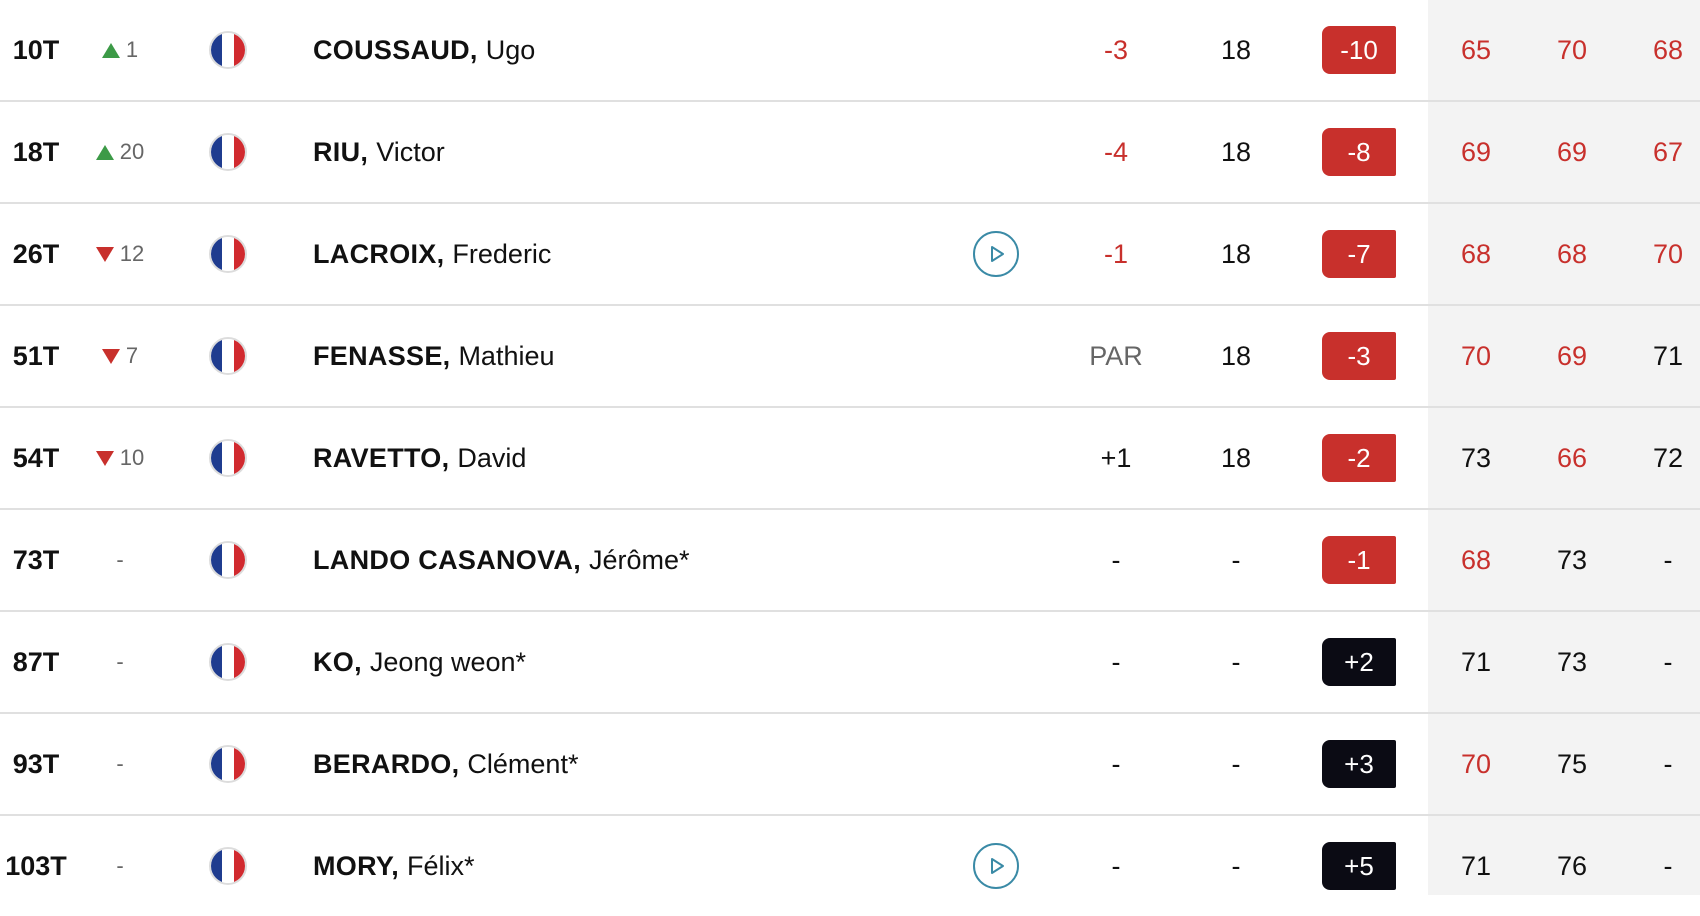 Image resolution: width=1700 pixels, height=916 pixels. I want to click on total-score: -10, so click(1359, 50).